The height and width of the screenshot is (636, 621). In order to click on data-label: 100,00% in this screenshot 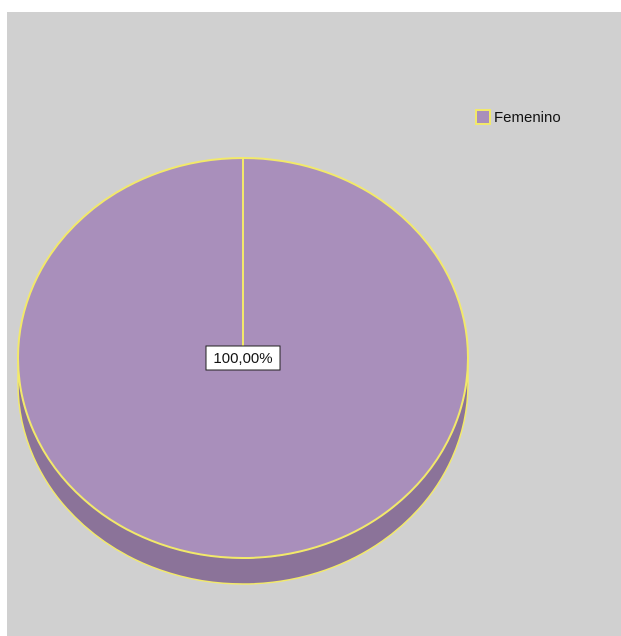, I will do `click(242, 358)`.